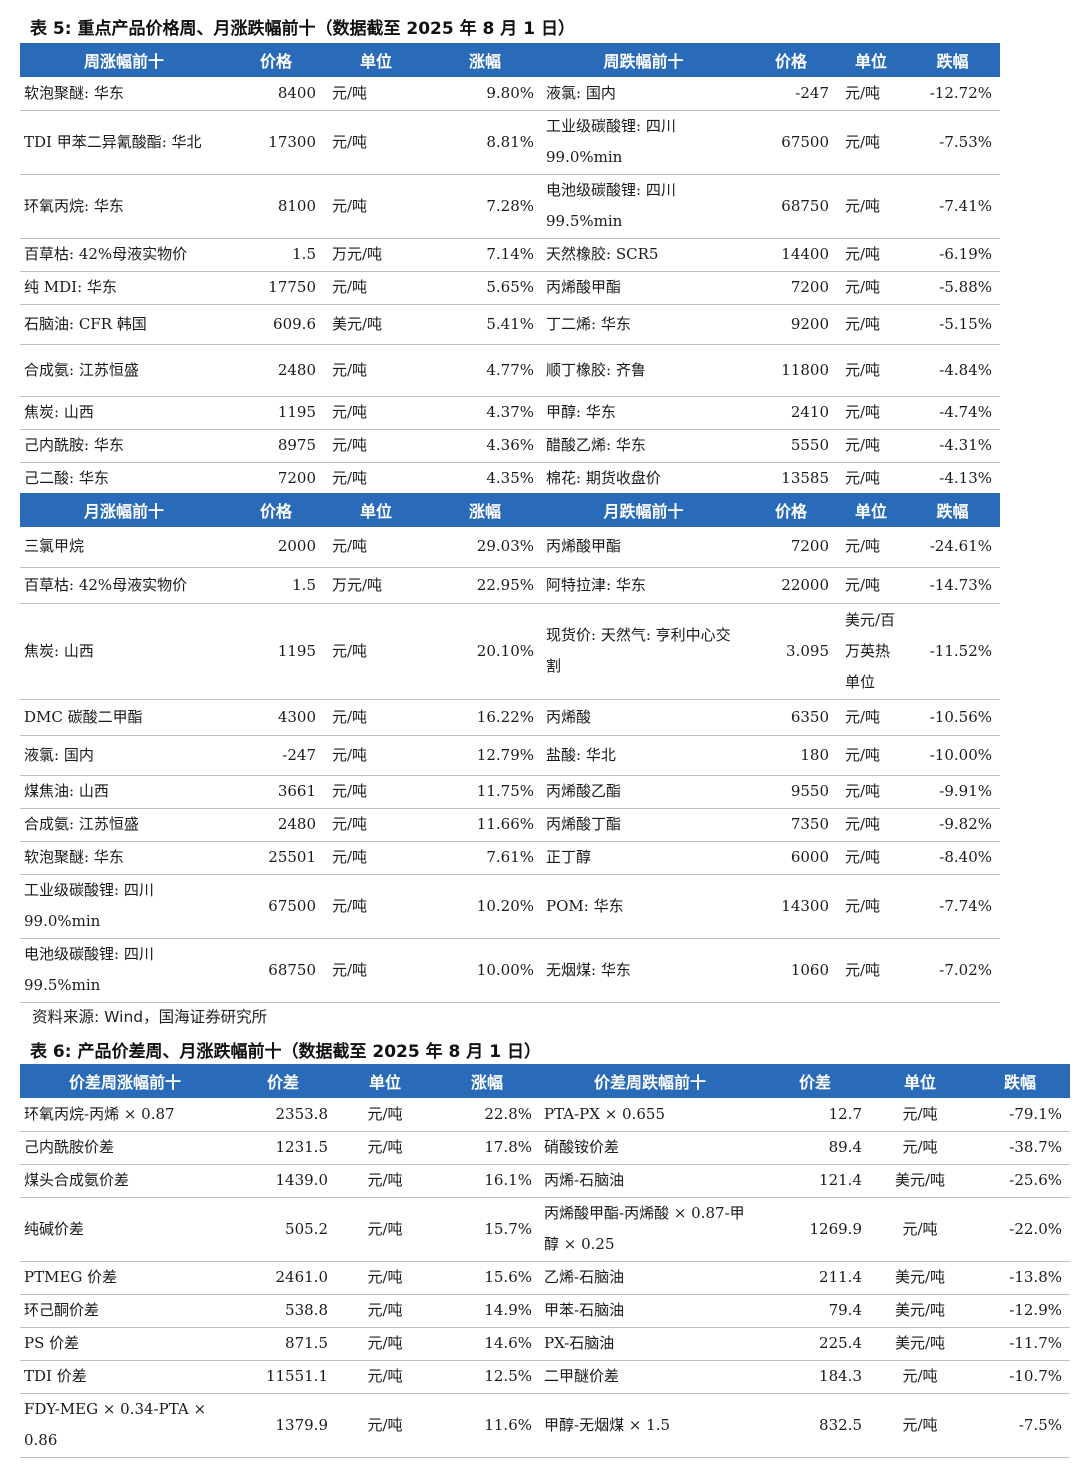  I want to click on cell-price2: 3.095, so click(791, 651).